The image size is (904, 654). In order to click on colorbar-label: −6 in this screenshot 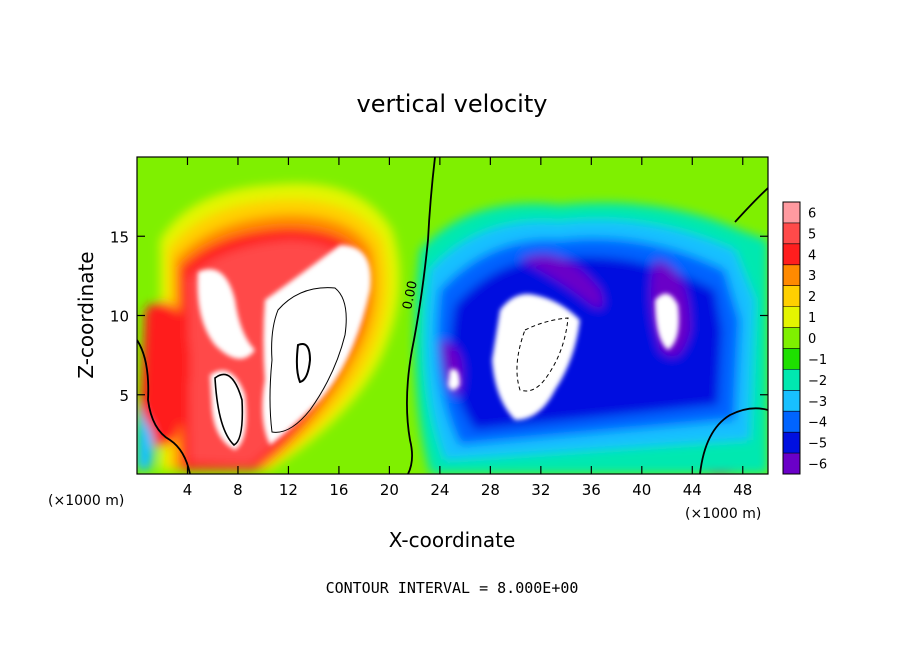, I will do `click(817, 465)`.